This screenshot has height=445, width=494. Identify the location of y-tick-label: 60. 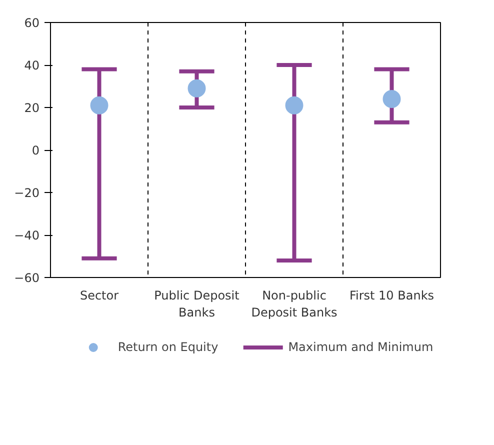
(32, 23).